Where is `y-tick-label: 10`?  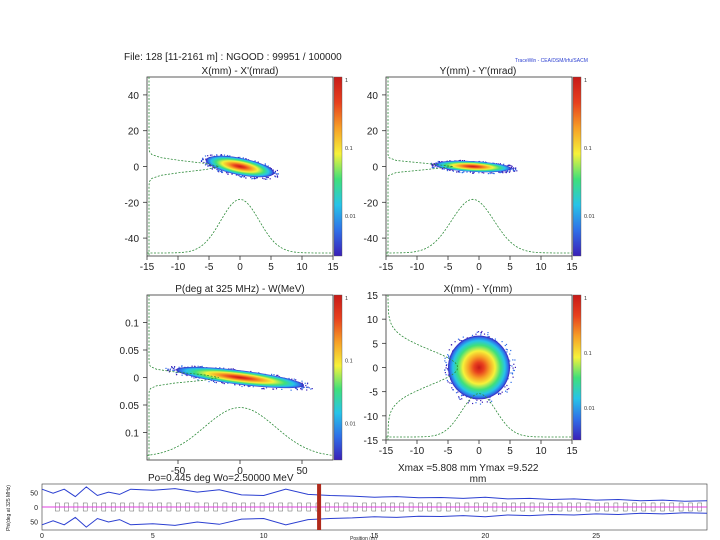 y-tick-label: 10 is located at coordinates (373, 320).